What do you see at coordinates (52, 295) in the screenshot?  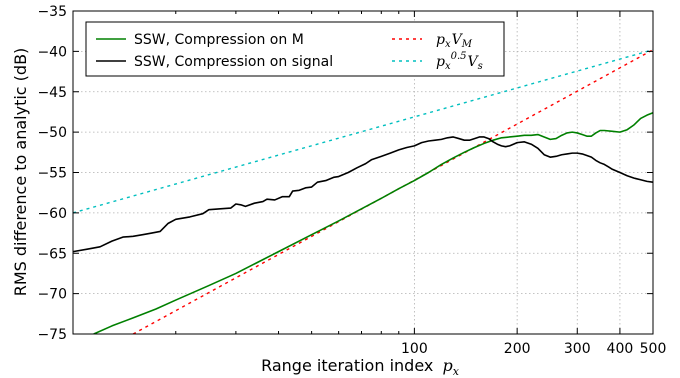 I see `y-tick-label: −70` at bounding box center [52, 295].